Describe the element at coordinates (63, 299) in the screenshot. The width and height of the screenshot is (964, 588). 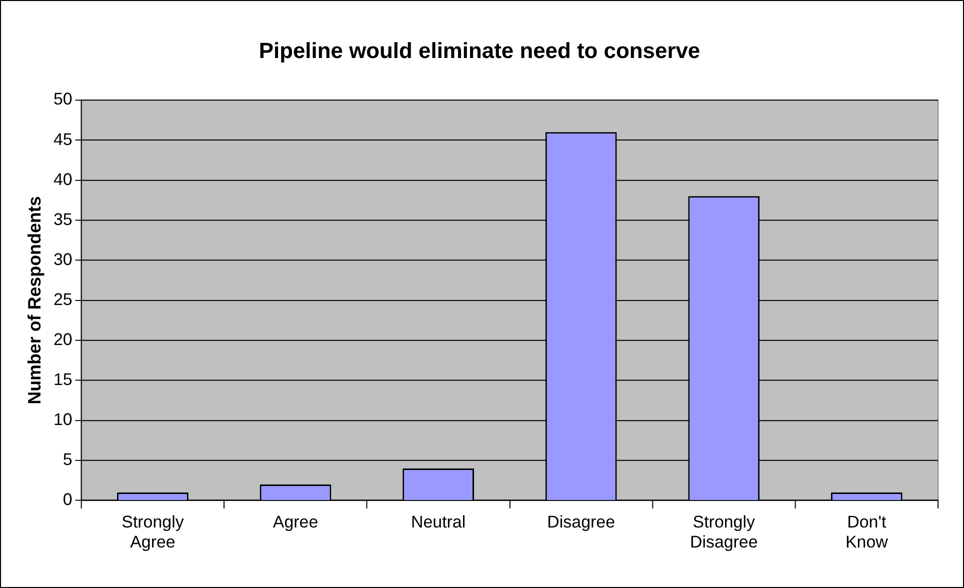
I see `y-tick-label: 25` at that location.